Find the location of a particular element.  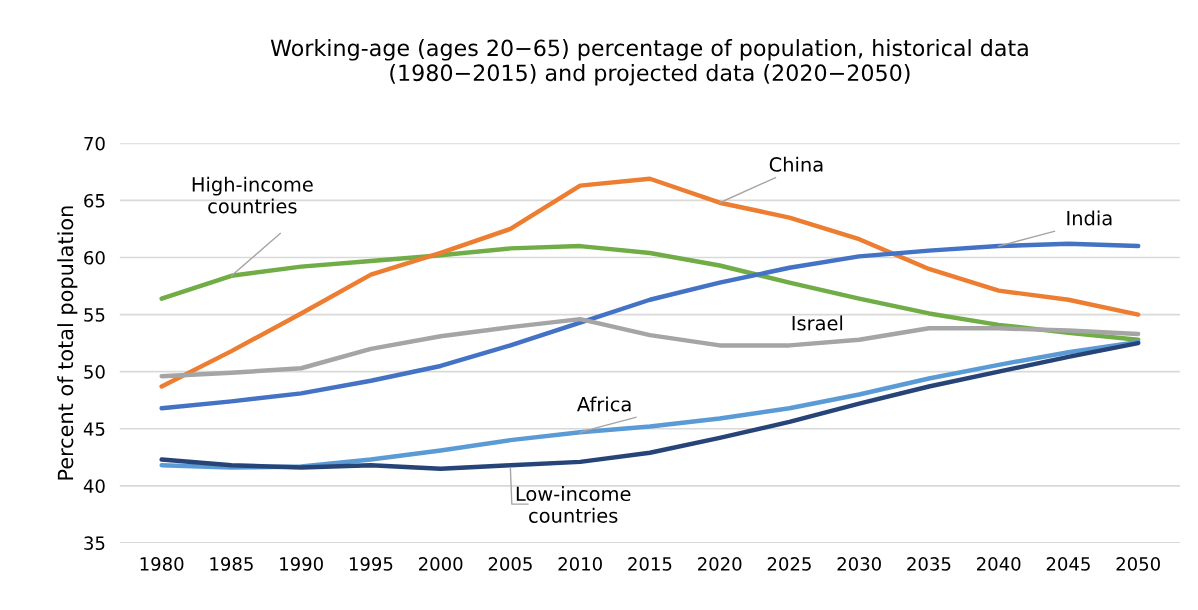

y-tick-label: 35 is located at coordinates (94, 543).